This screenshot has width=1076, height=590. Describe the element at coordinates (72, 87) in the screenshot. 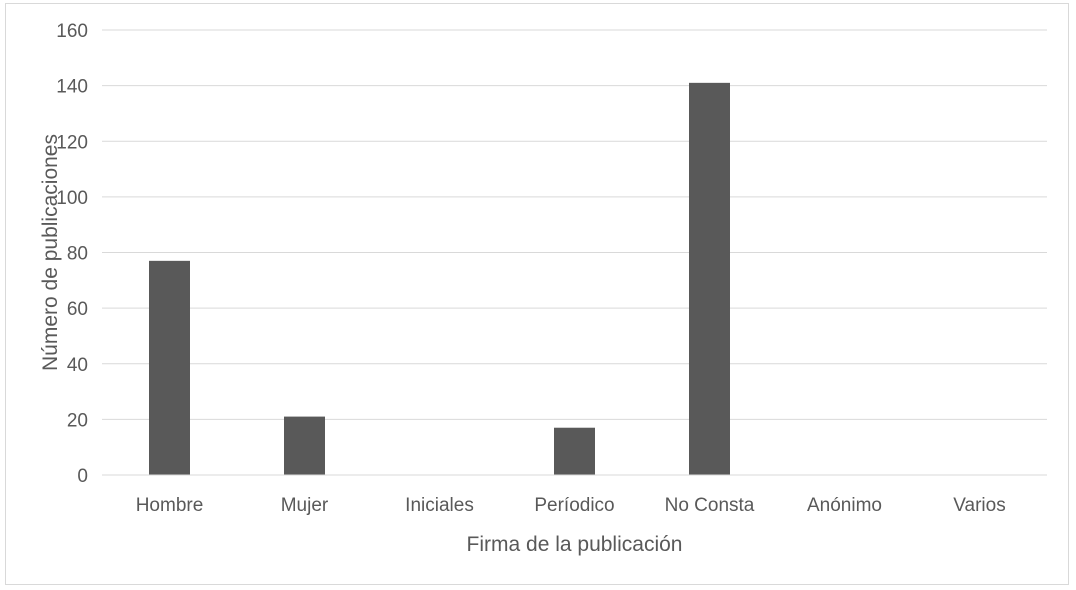

I see `y-tick-label: 140` at that location.